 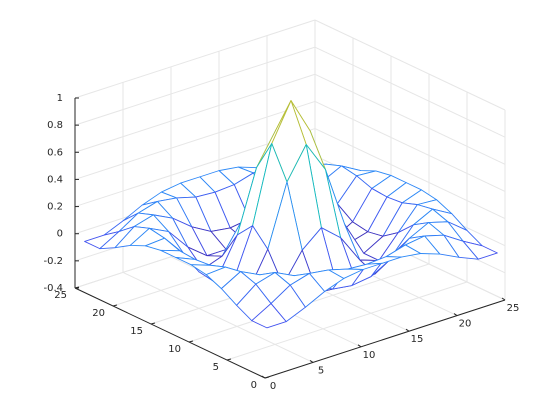 What do you see at coordinates (60, 295) in the screenshot?
I see `y-tick-label: 25` at bounding box center [60, 295].